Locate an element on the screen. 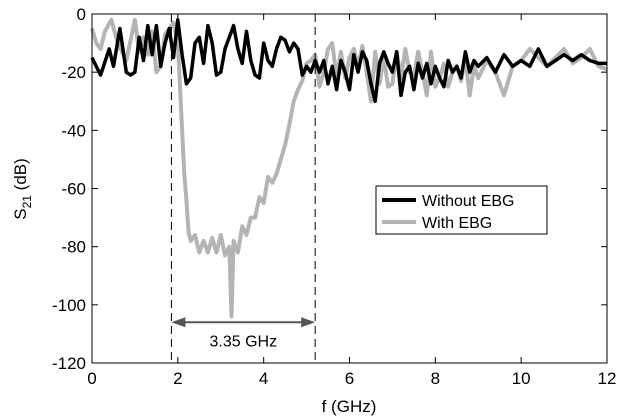 The image size is (634, 420). legend-label-with-ebg: With EBG is located at coordinates (457, 223).